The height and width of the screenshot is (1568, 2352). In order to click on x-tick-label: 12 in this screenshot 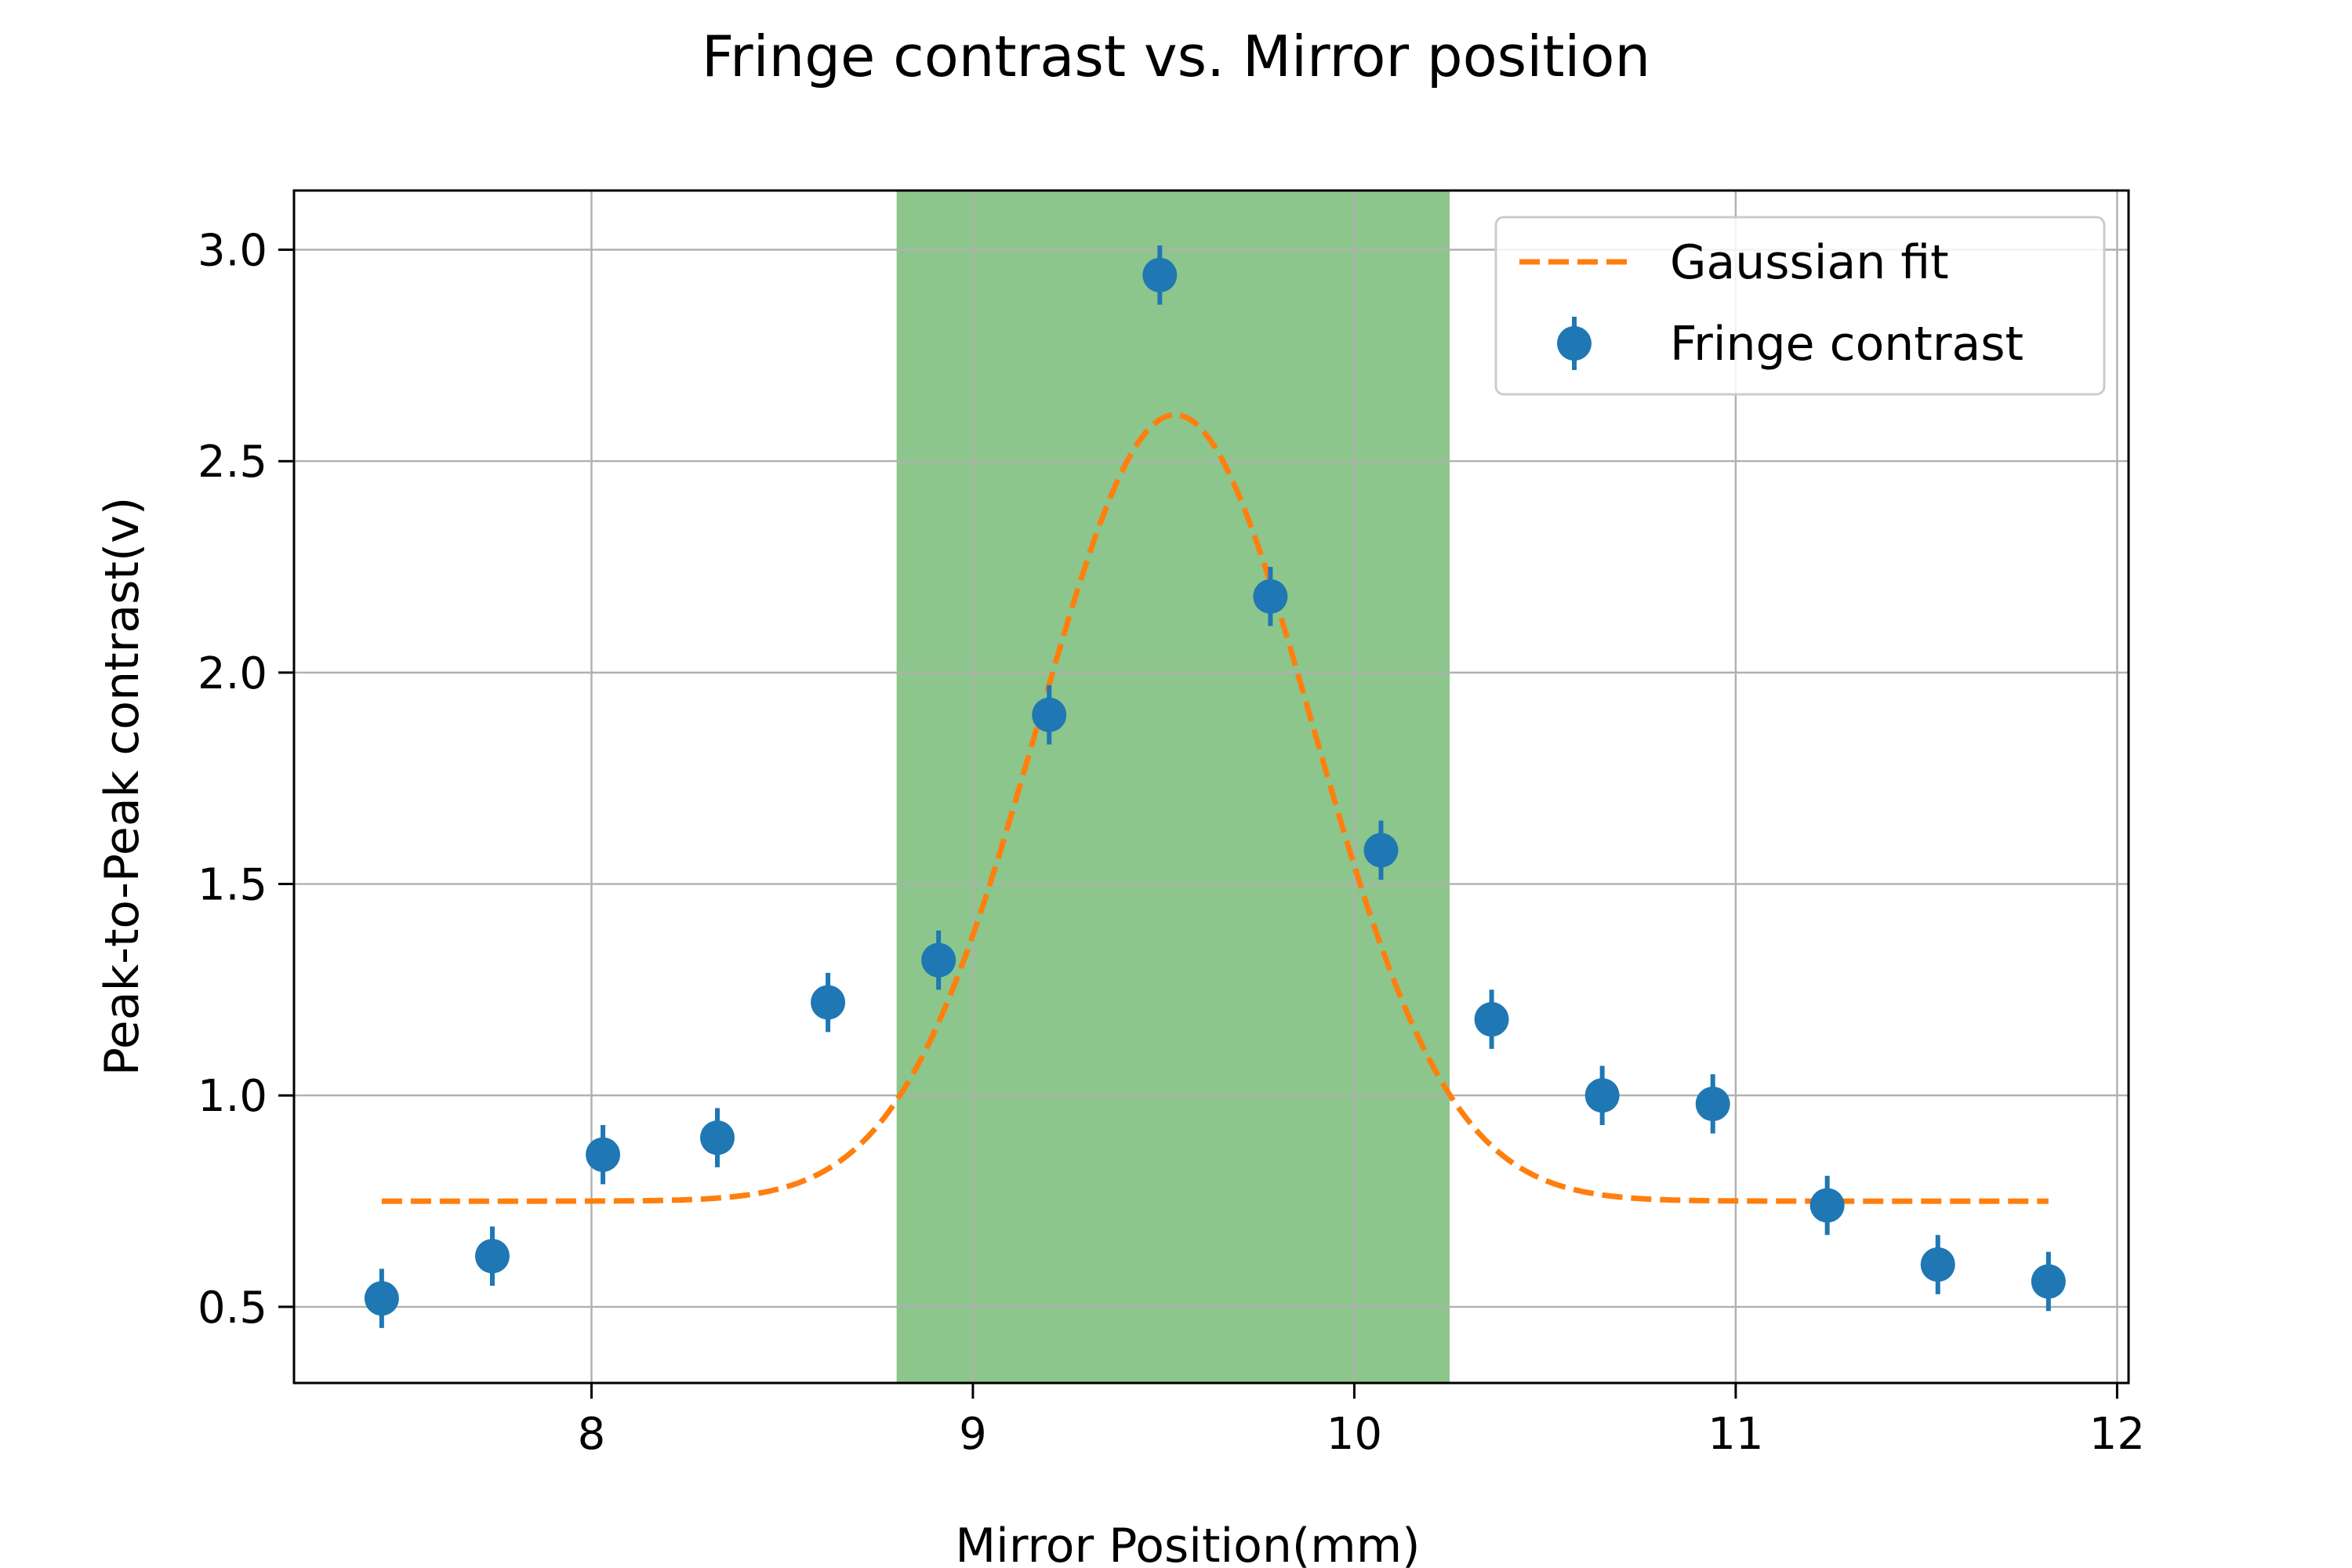, I will do `click(2117, 1434)`.